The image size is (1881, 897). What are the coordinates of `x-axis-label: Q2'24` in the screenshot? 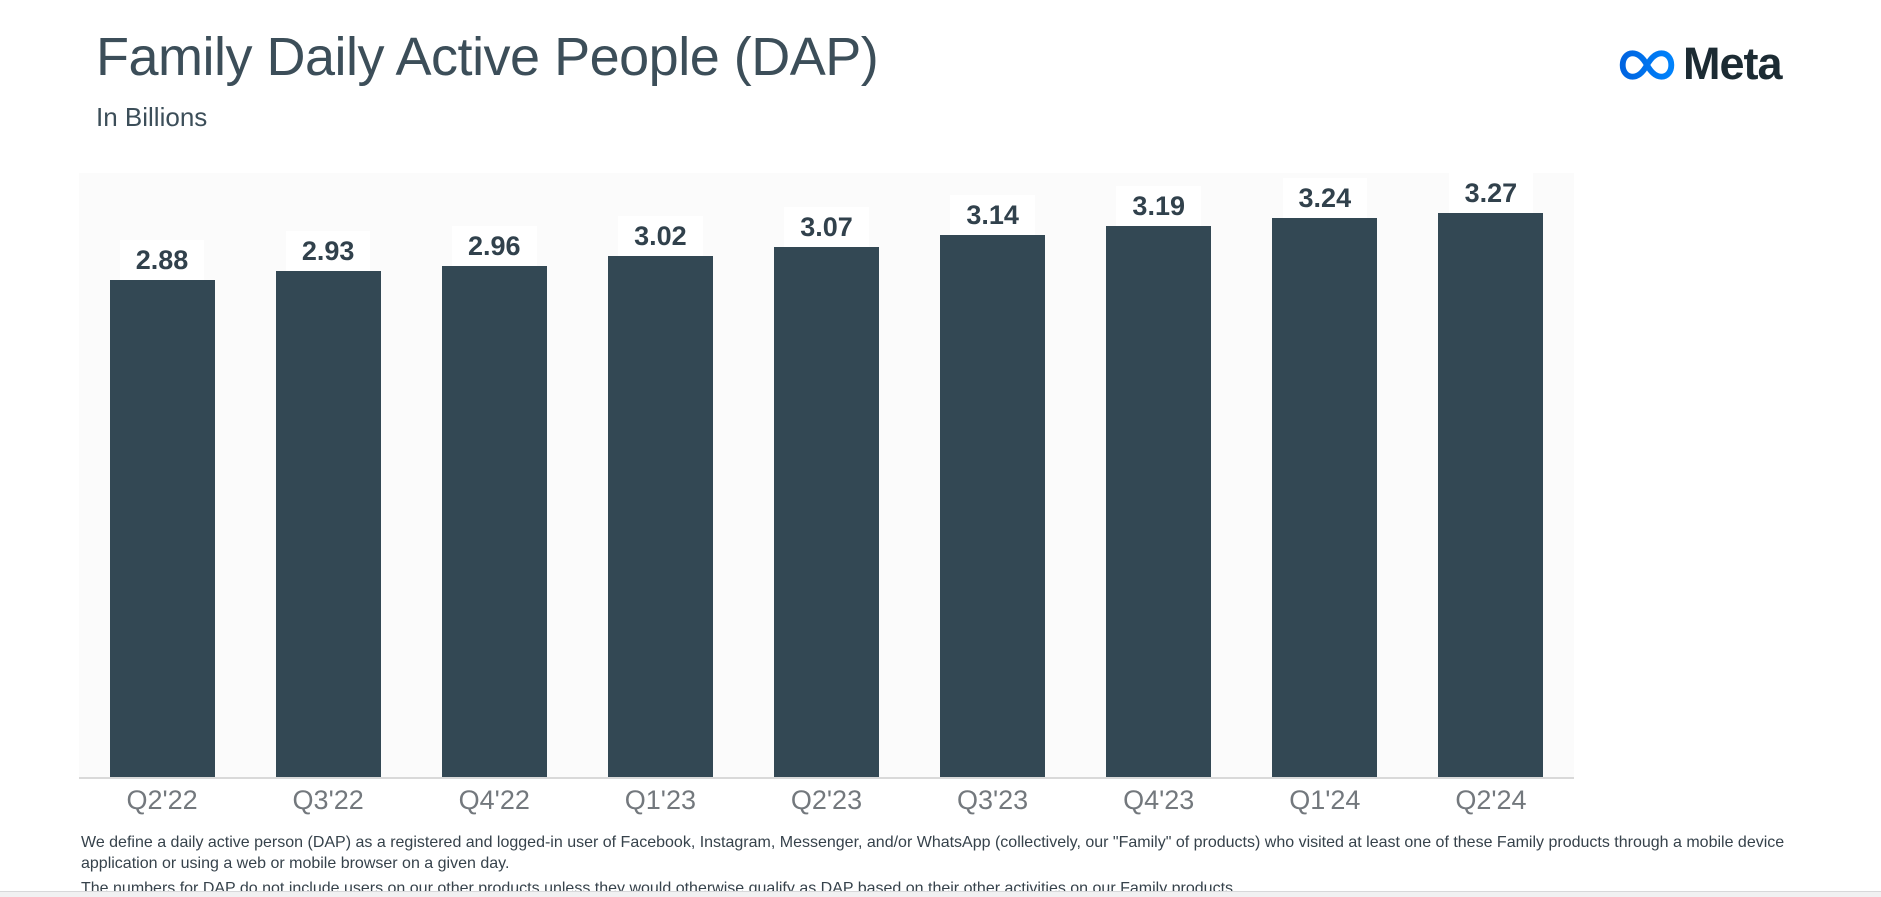 It's located at (1491, 800).